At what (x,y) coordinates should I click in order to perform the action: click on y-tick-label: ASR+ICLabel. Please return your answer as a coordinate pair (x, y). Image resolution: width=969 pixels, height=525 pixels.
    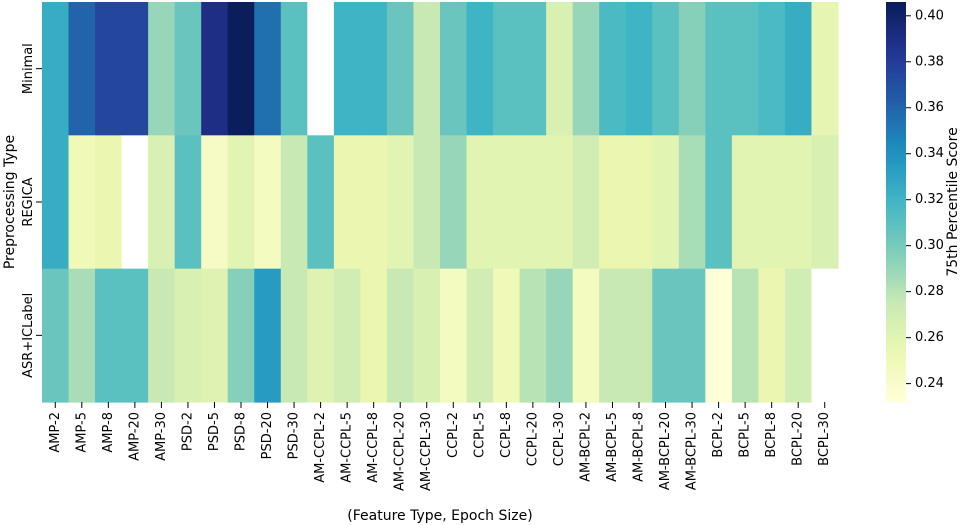
    Looking at the image, I should click on (28, 335).